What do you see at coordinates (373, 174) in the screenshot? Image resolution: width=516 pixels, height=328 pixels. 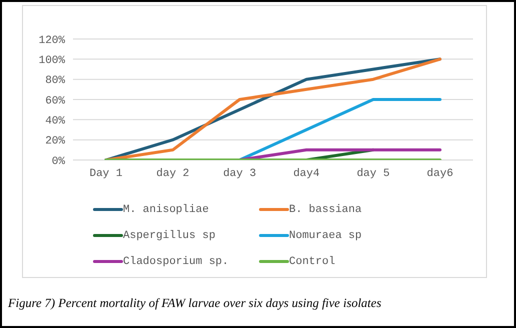 I see `x-tick-label: day 5` at bounding box center [373, 174].